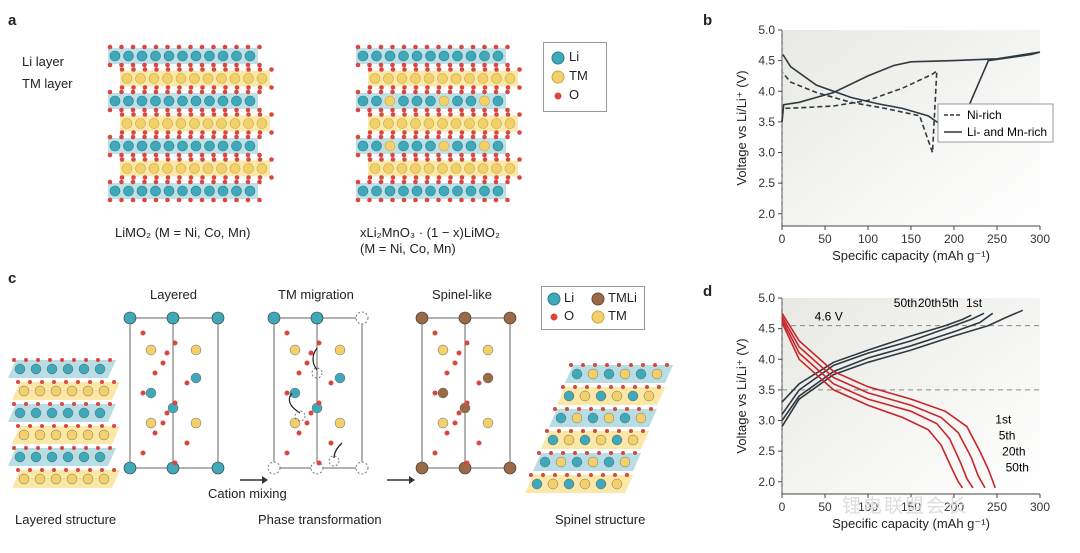  What do you see at coordinates (12, 20) in the screenshot?
I see `panel-label-a: a` at bounding box center [12, 20].